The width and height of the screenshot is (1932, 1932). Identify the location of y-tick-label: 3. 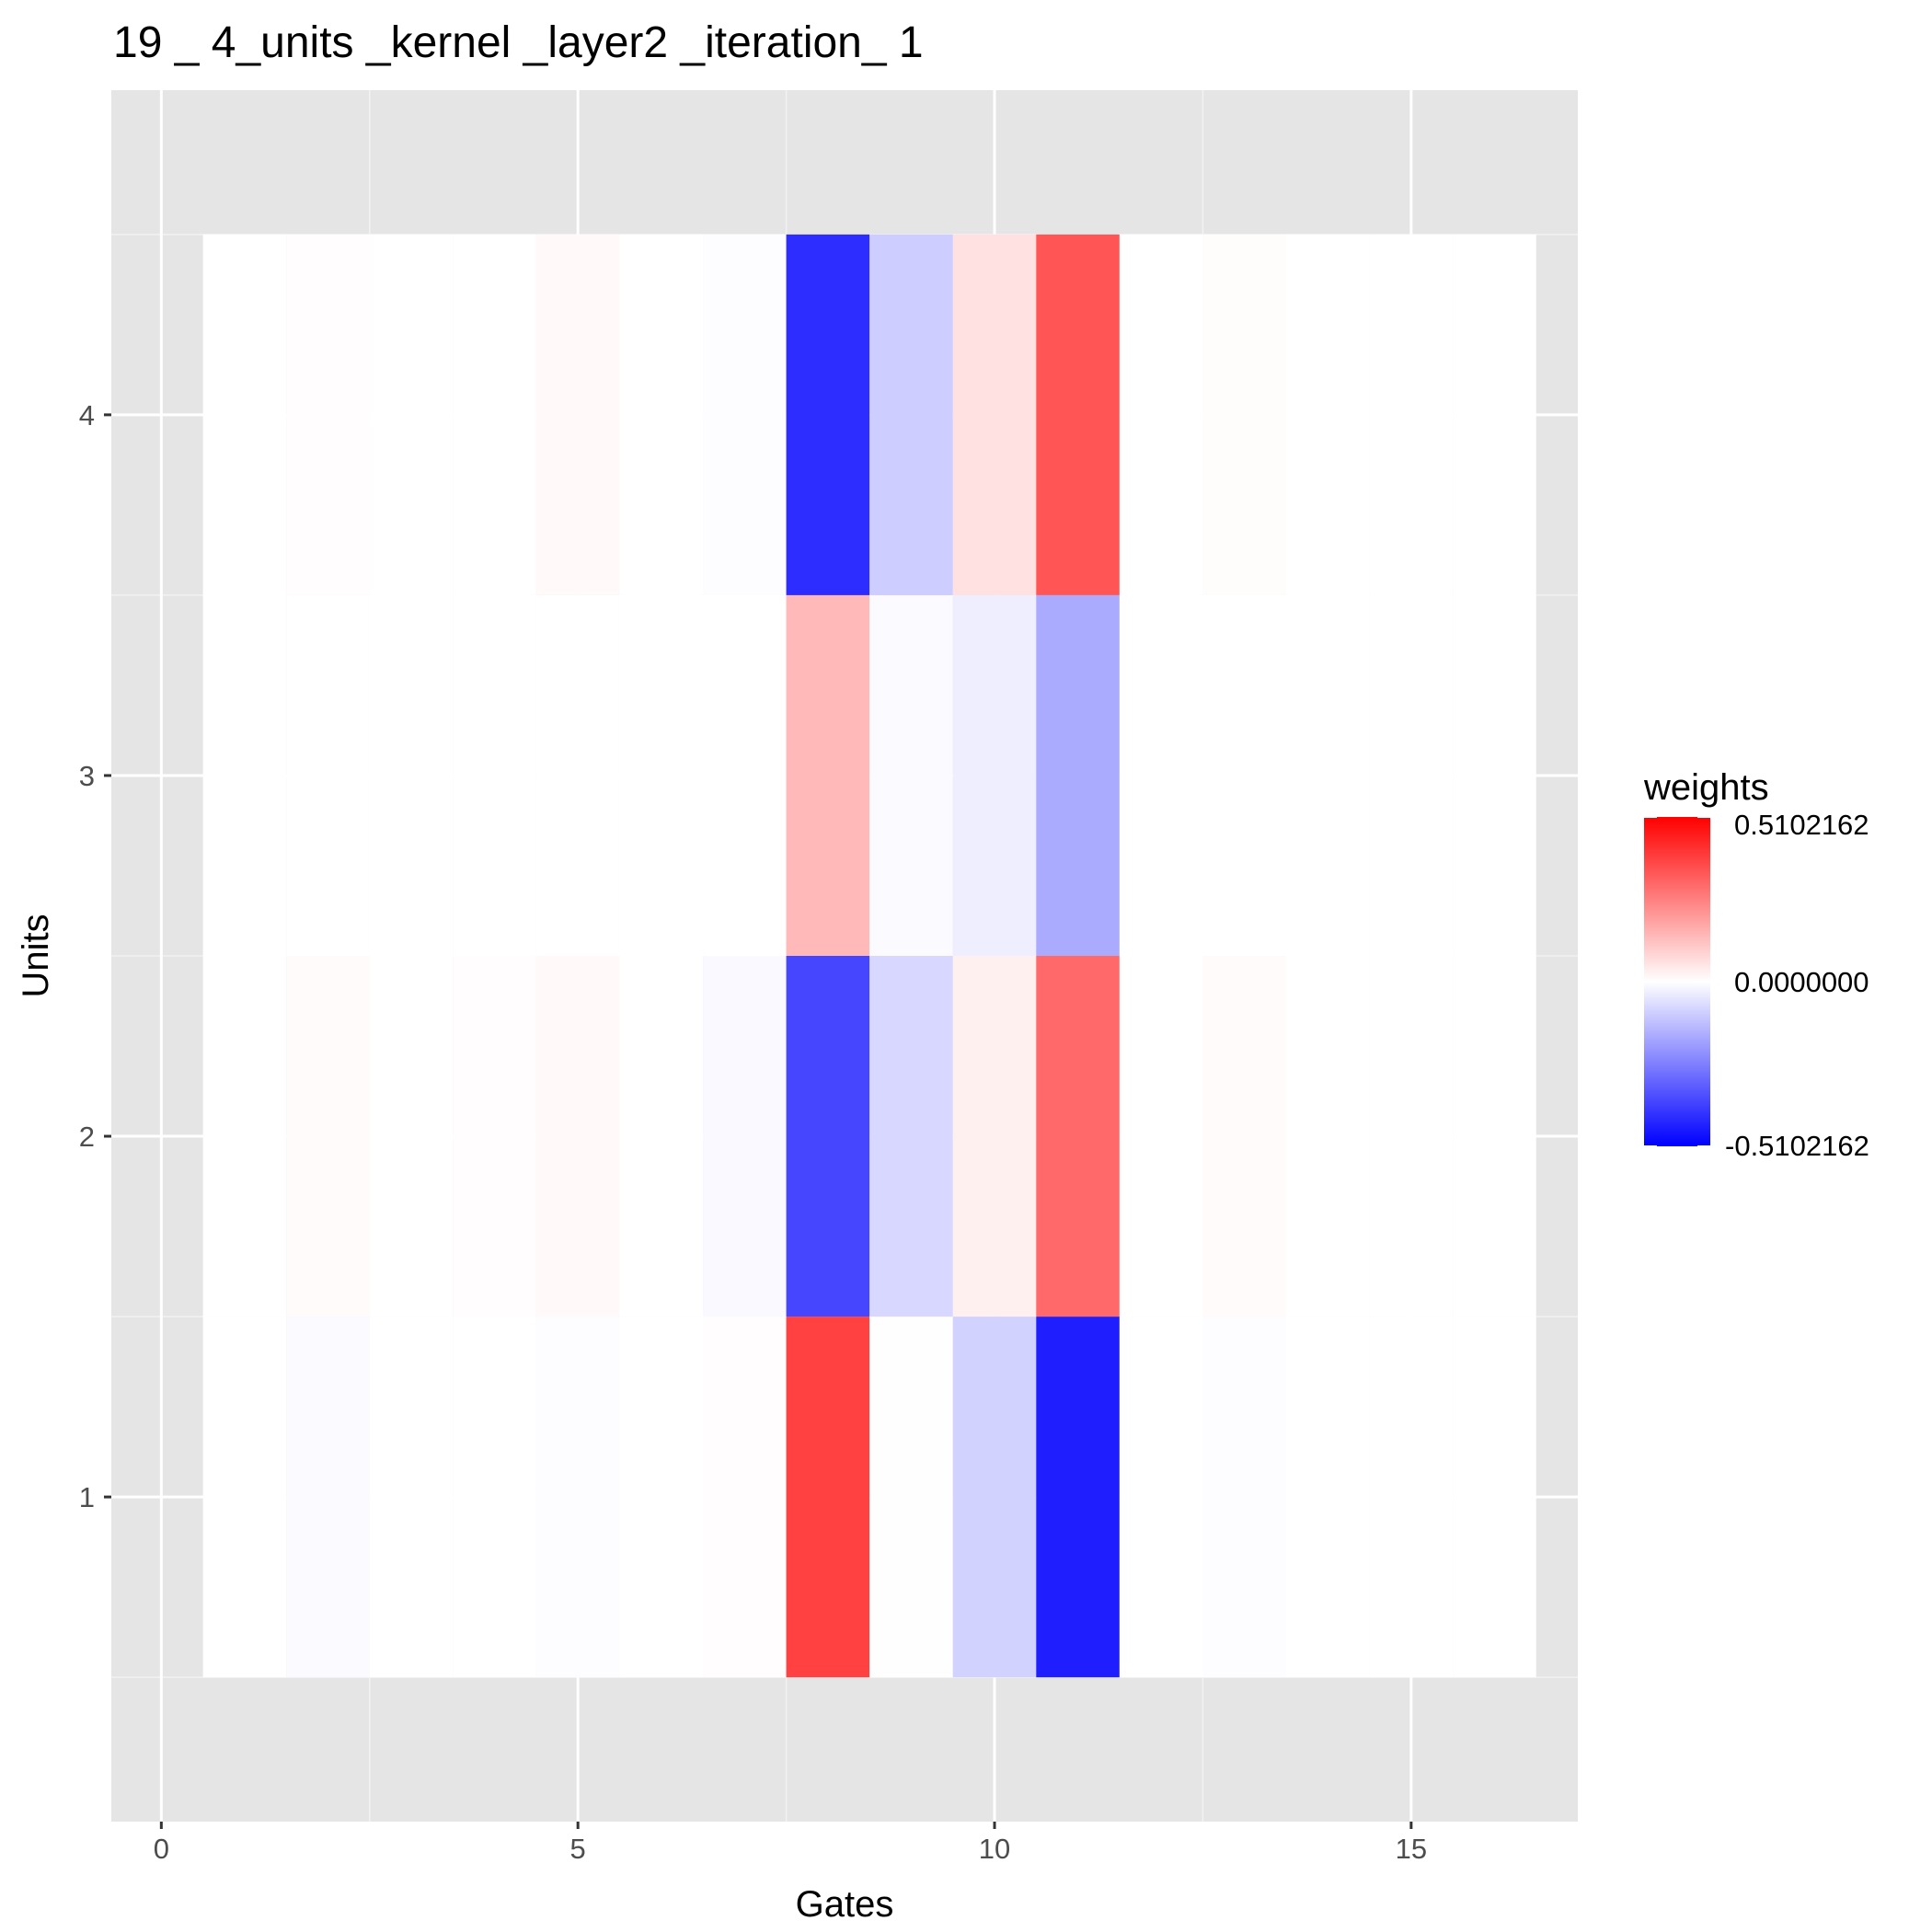
(87, 776).